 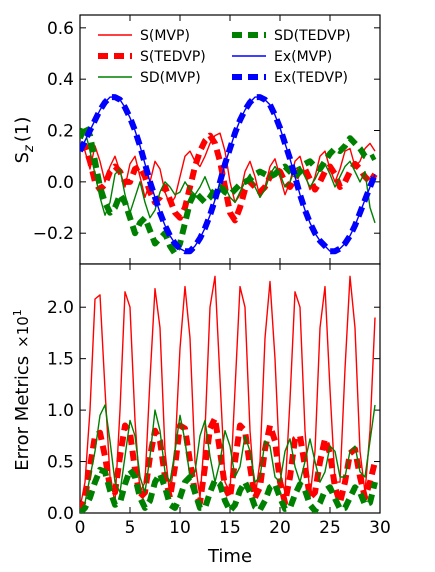 I want to click on xtick-label: 0, so click(x=80, y=528).